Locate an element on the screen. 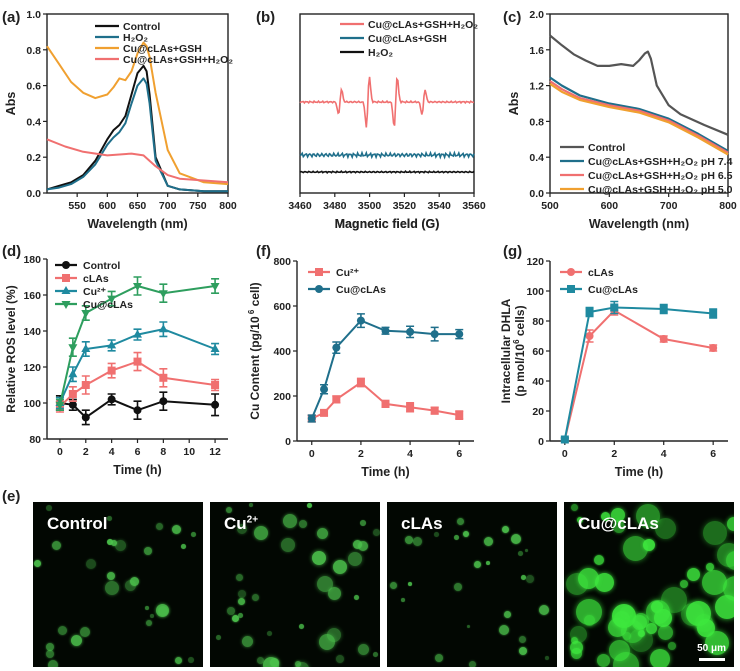 The width and height of the screenshot is (740, 671). x-tick-label: 3460 is located at coordinates (300, 206).